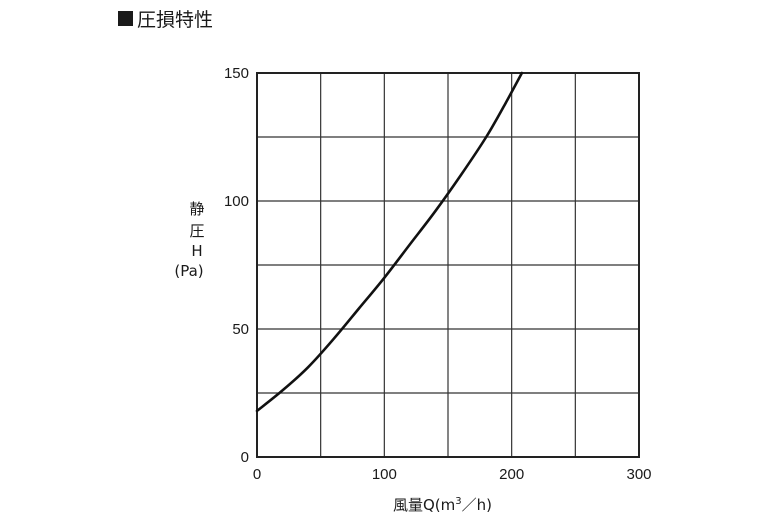 Image resolution: width=760 pixels, height=520 pixels. Describe the element at coordinates (196, 251) in the screenshot. I see `y-axis-label-line: H` at that location.